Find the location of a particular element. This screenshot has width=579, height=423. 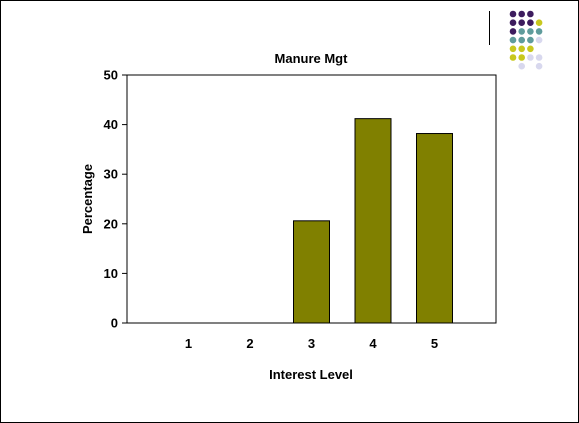

x-tick-label: 3 is located at coordinates (311, 343).